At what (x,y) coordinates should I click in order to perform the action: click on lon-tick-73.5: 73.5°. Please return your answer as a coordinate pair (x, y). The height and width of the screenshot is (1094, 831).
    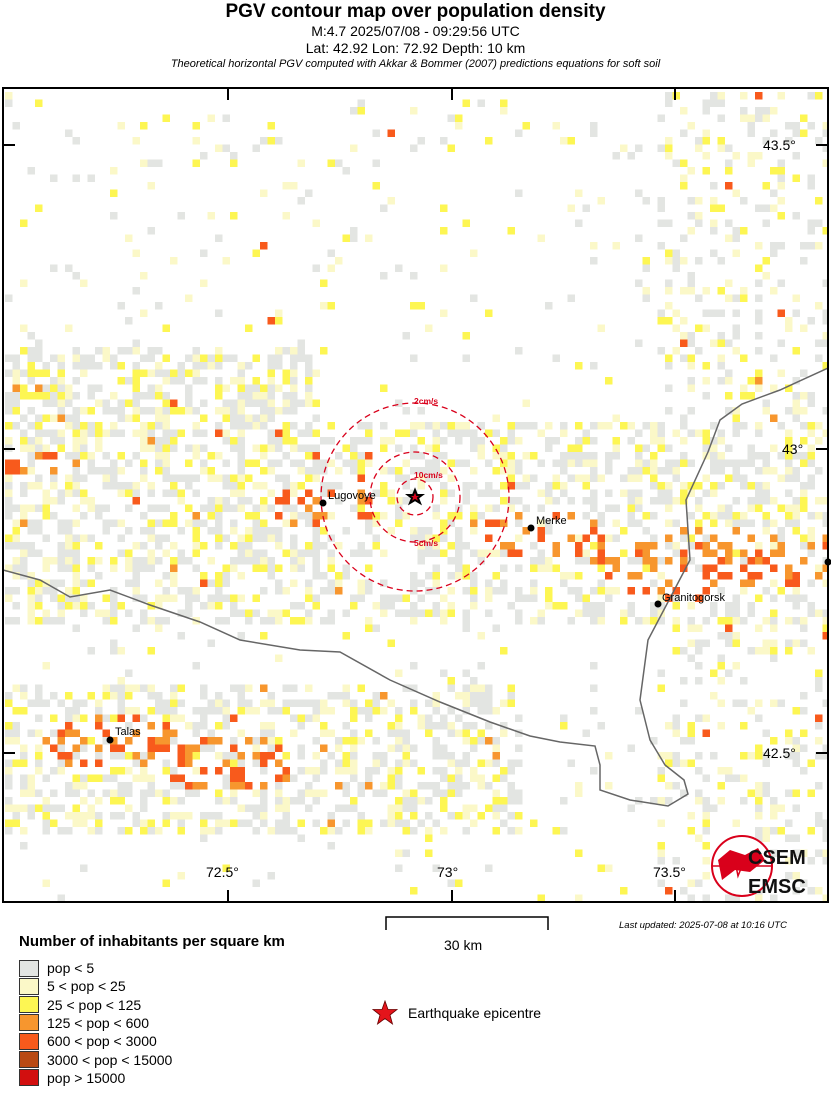
    Looking at the image, I should click on (669, 872).